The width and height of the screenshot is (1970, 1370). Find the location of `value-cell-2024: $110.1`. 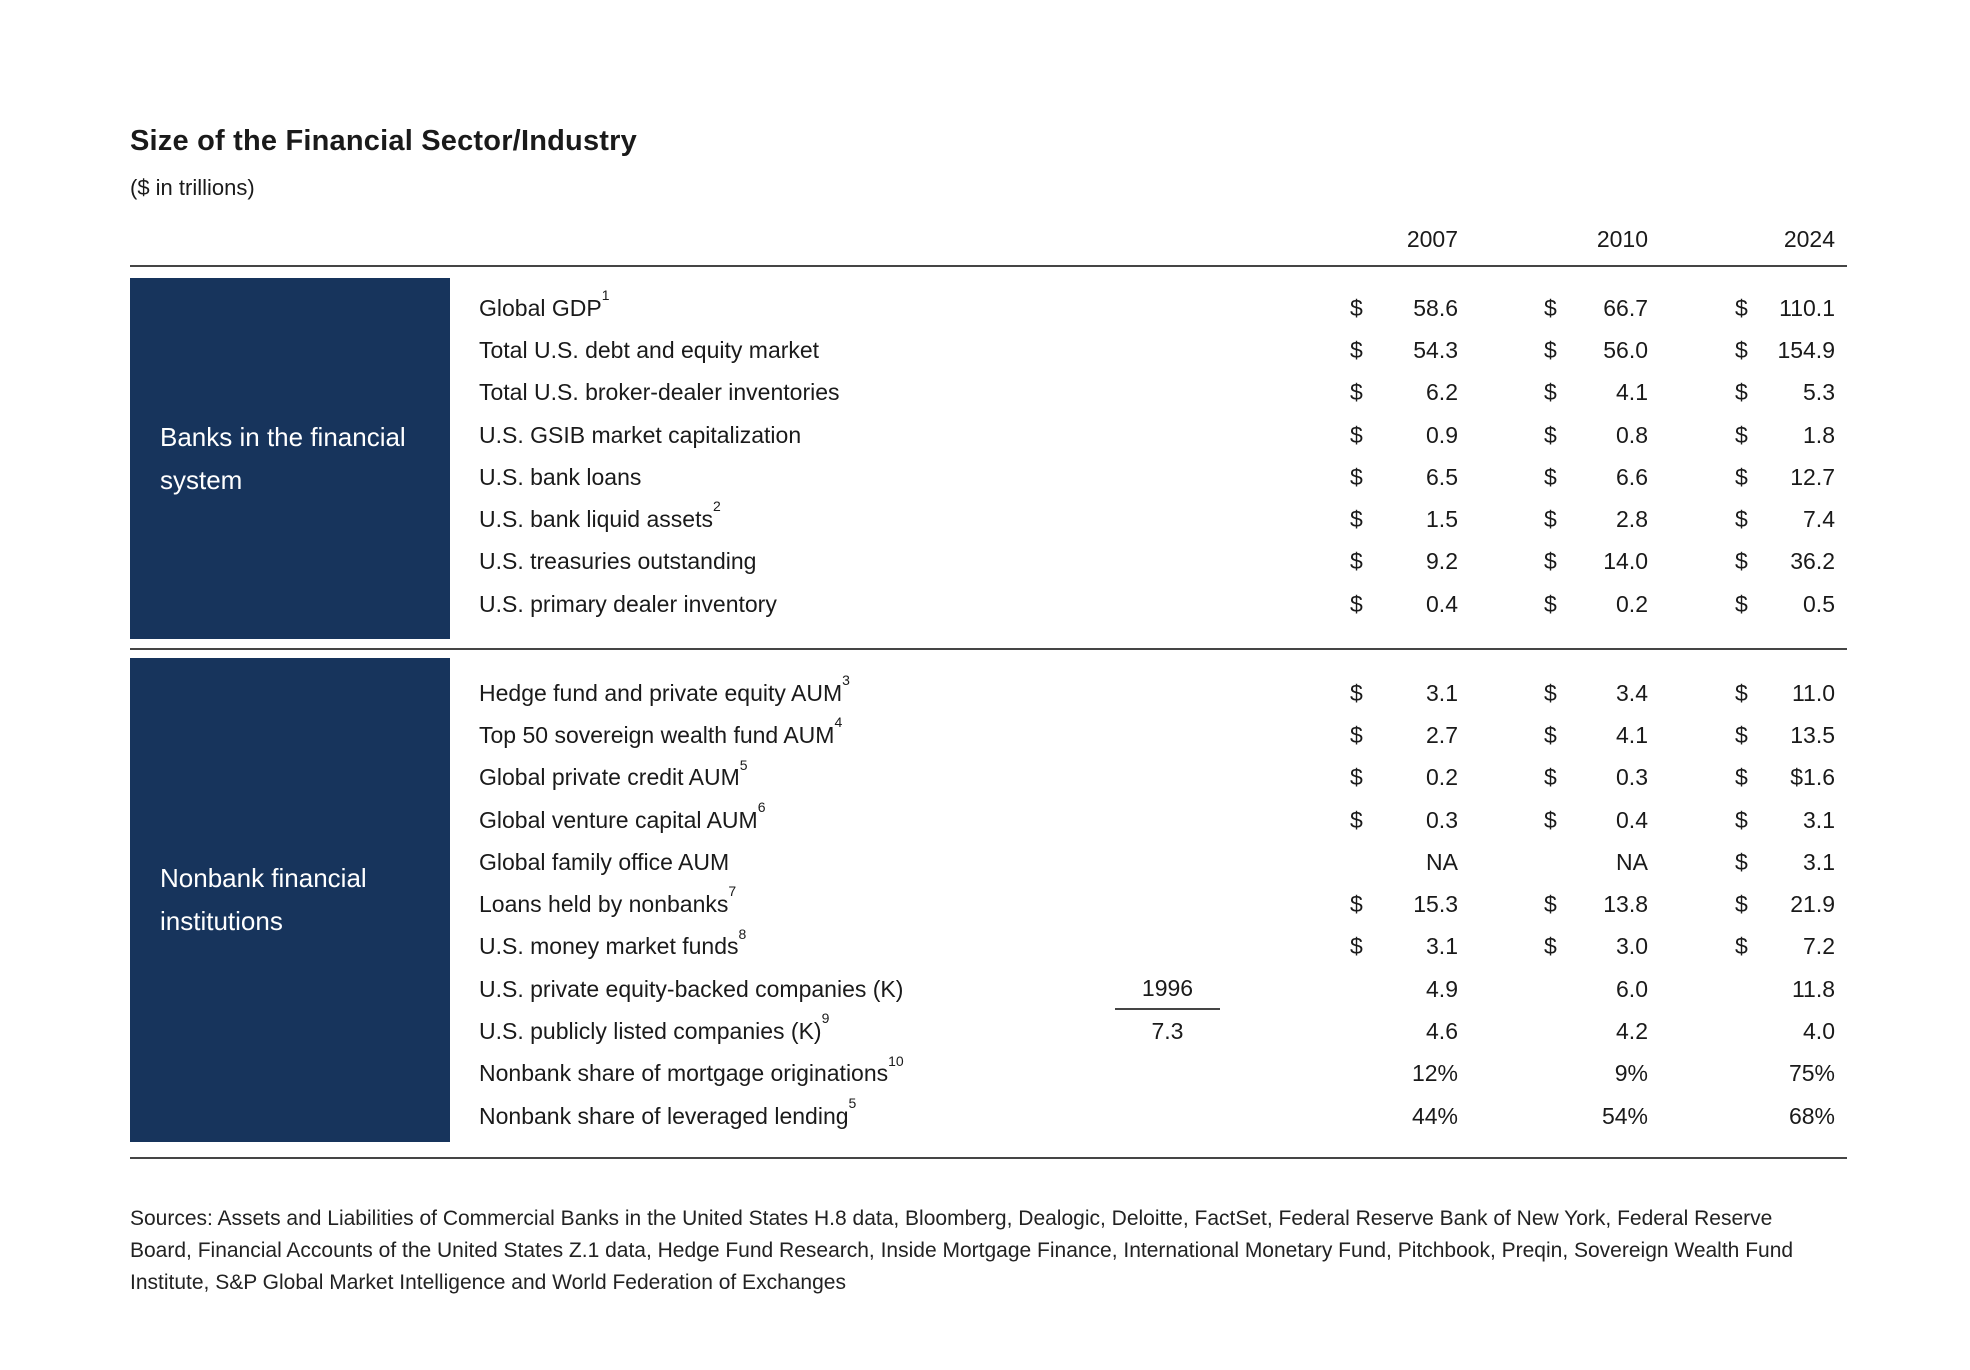

value-cell-2024: $110.1 is located at coordinates (1785, 308).